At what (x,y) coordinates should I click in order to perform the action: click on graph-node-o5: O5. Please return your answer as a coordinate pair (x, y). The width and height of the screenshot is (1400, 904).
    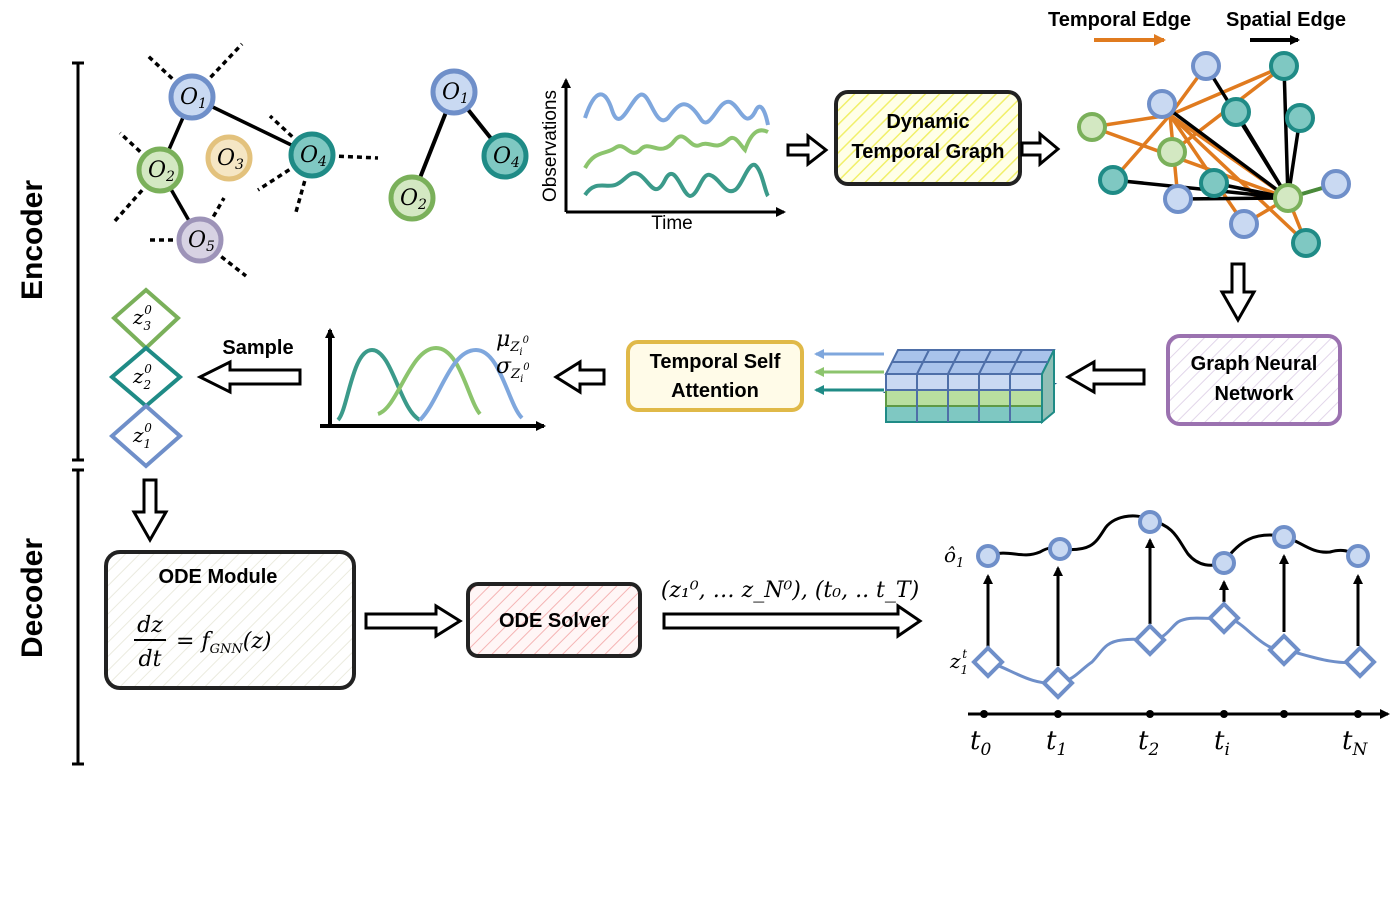
    Looking at the image, I should click on (200, 240).